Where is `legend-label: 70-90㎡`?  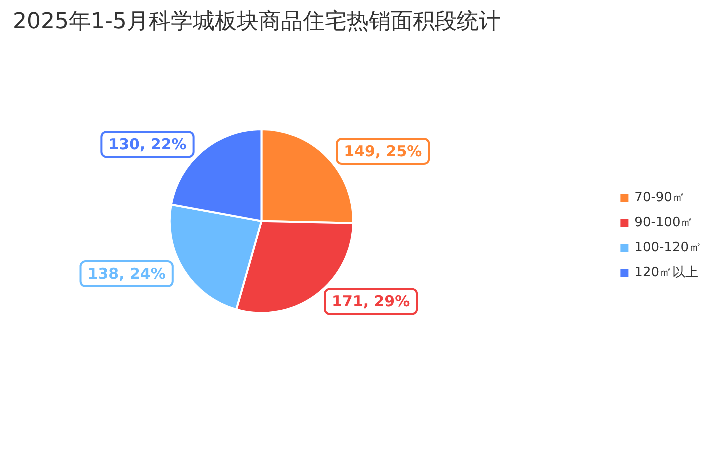 legend-label: 70-90㎡ is located at coordinates (660, 198).